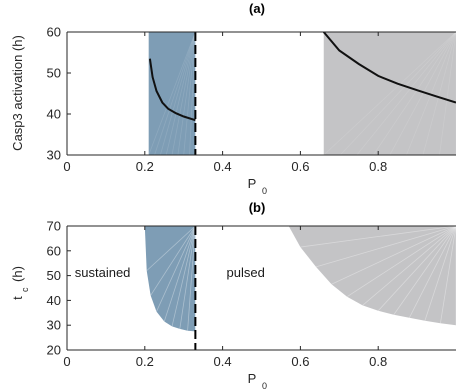 The height and width of the screenshot is (392, 456). I want to click on panel-b-x-tick-label: 0.2, so click(145, 361).